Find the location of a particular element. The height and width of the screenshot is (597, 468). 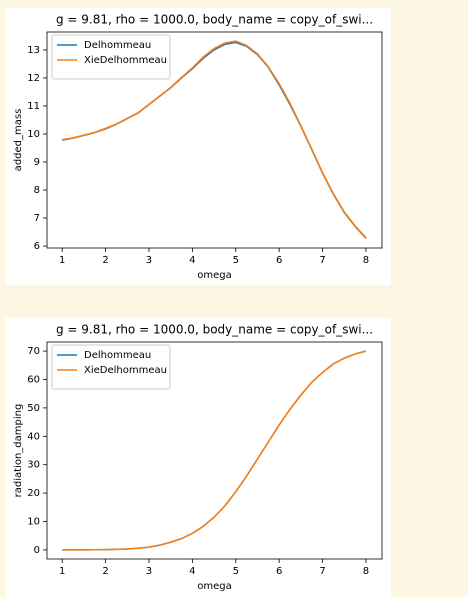

y-tick-label: 20 is located at coordinates (33, 493).